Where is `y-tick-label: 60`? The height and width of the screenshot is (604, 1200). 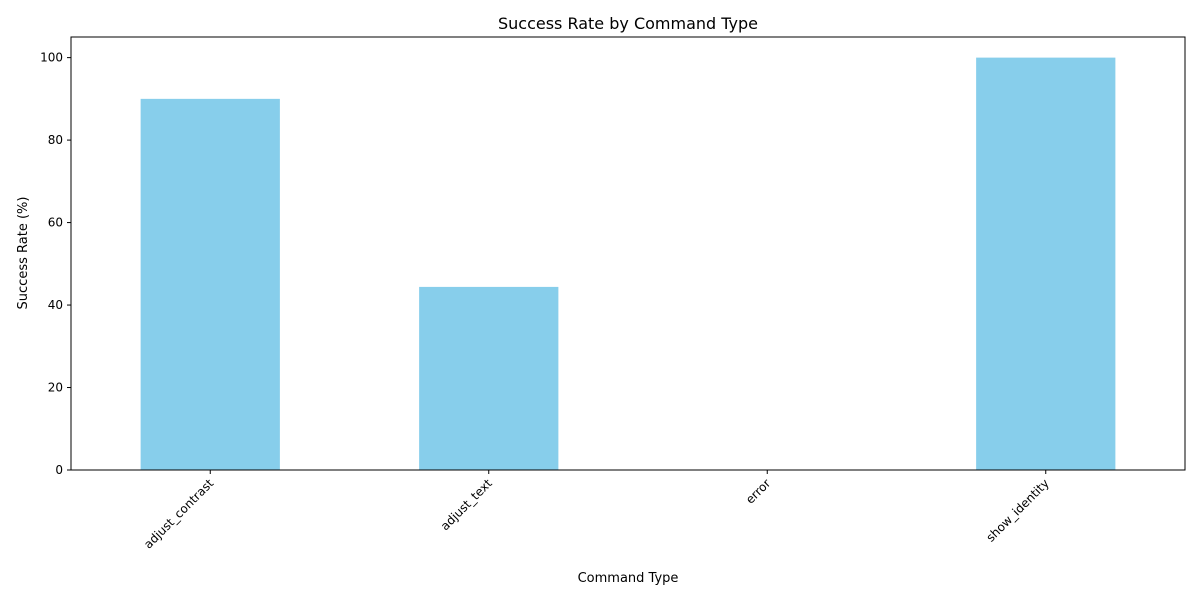 y-tick-label: 60 is located at coordinates (55, 223).